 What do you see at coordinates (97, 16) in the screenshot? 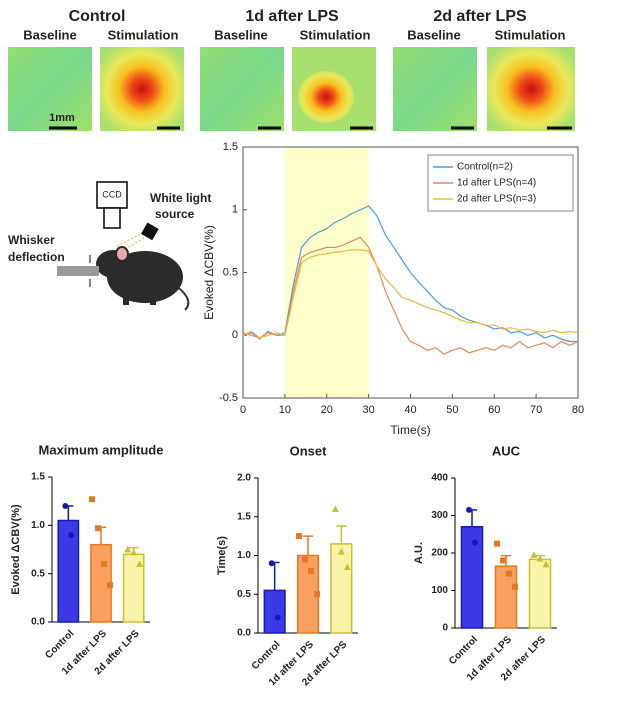
I see `panel-title: Control` at bounding box center [97, 16].